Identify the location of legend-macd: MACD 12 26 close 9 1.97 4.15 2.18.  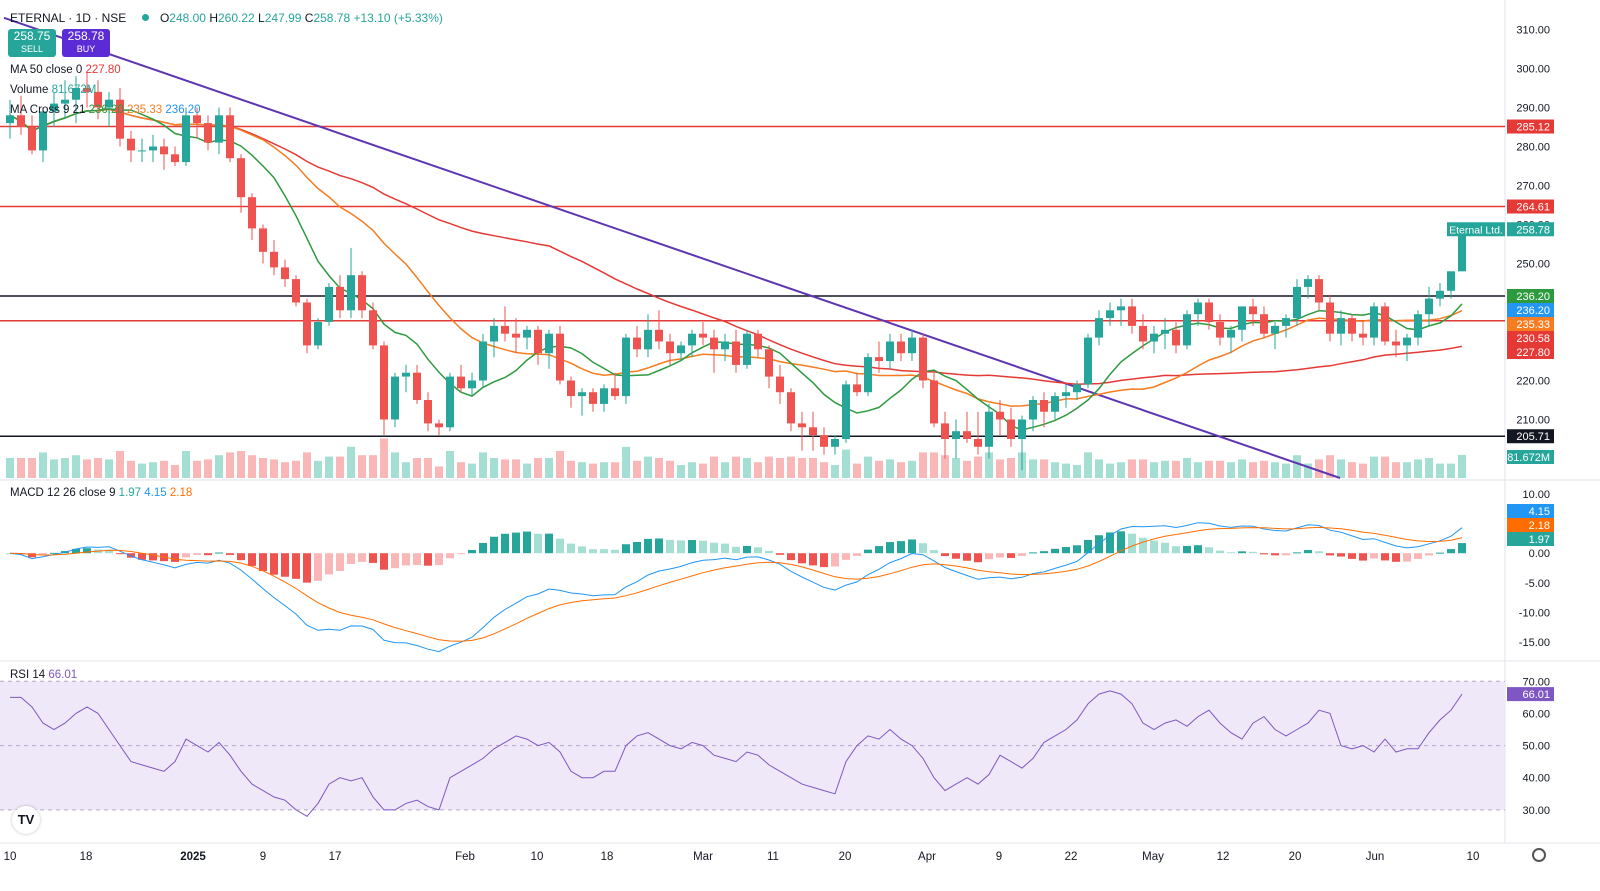
(101, 493).